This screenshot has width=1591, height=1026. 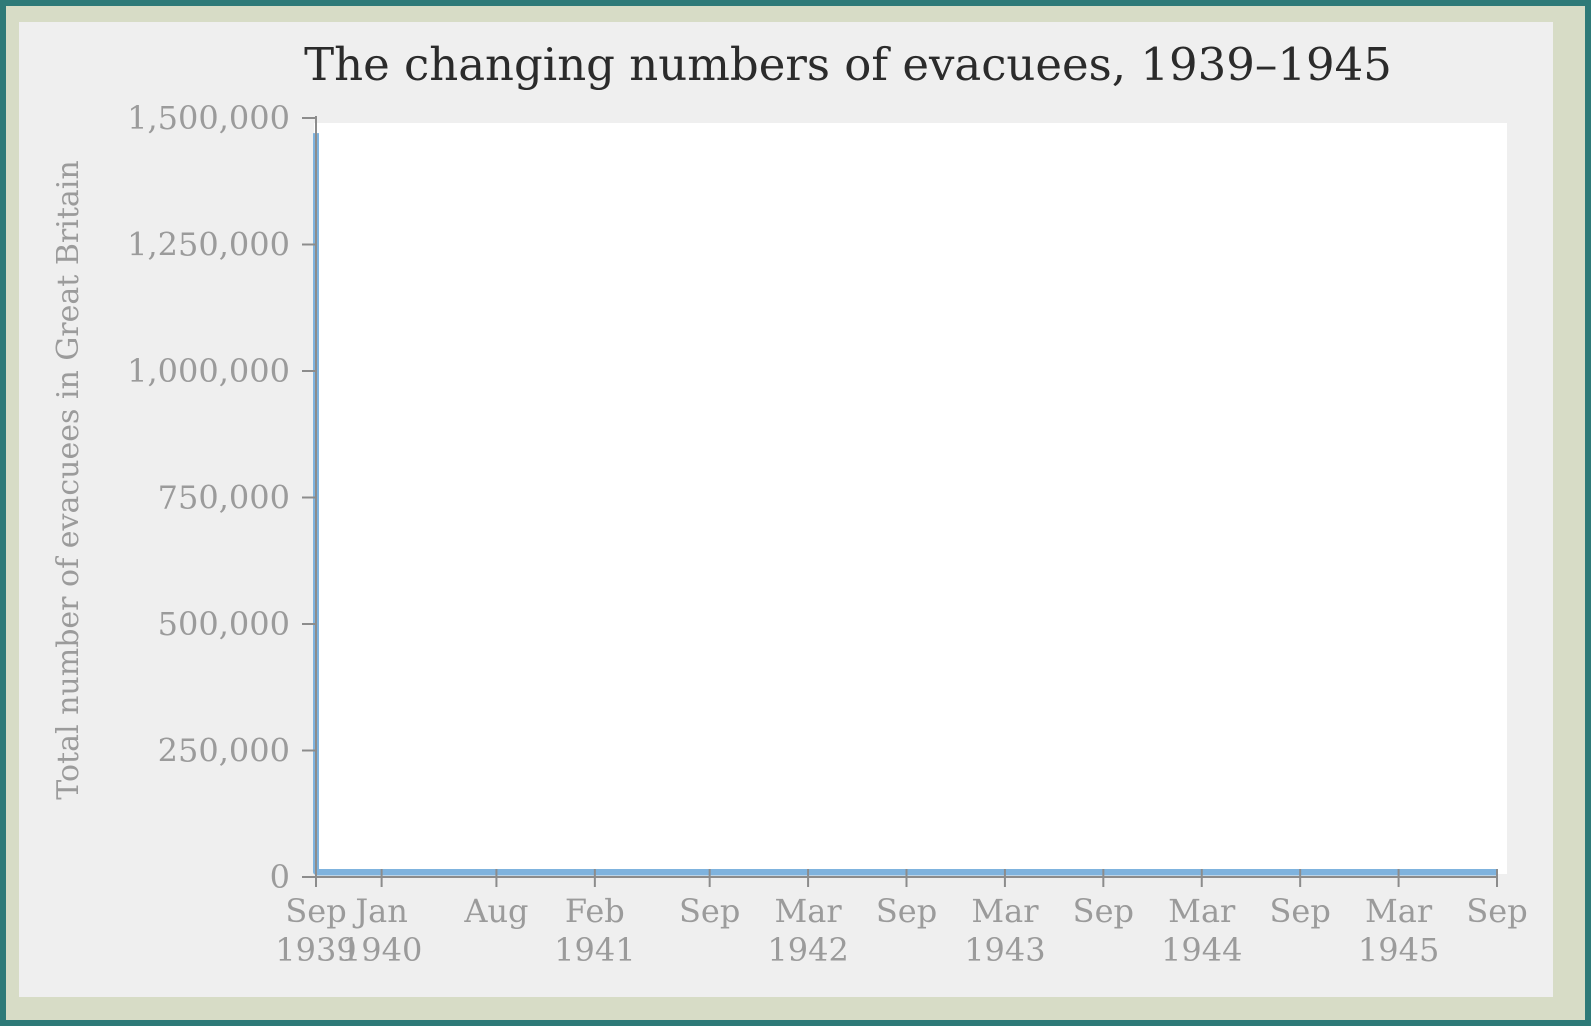 I want to click on y-tick-label: 1,000,000, so click(x=208, y=371).